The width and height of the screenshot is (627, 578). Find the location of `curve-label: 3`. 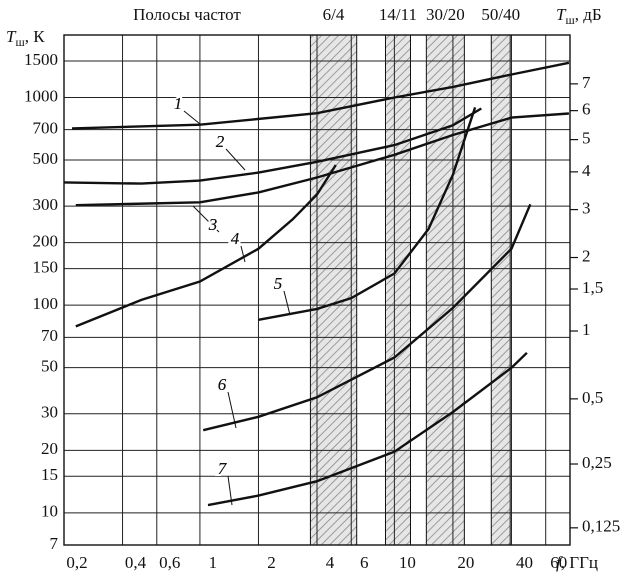

curve-label: 3 is located at coordinates (213, 224).